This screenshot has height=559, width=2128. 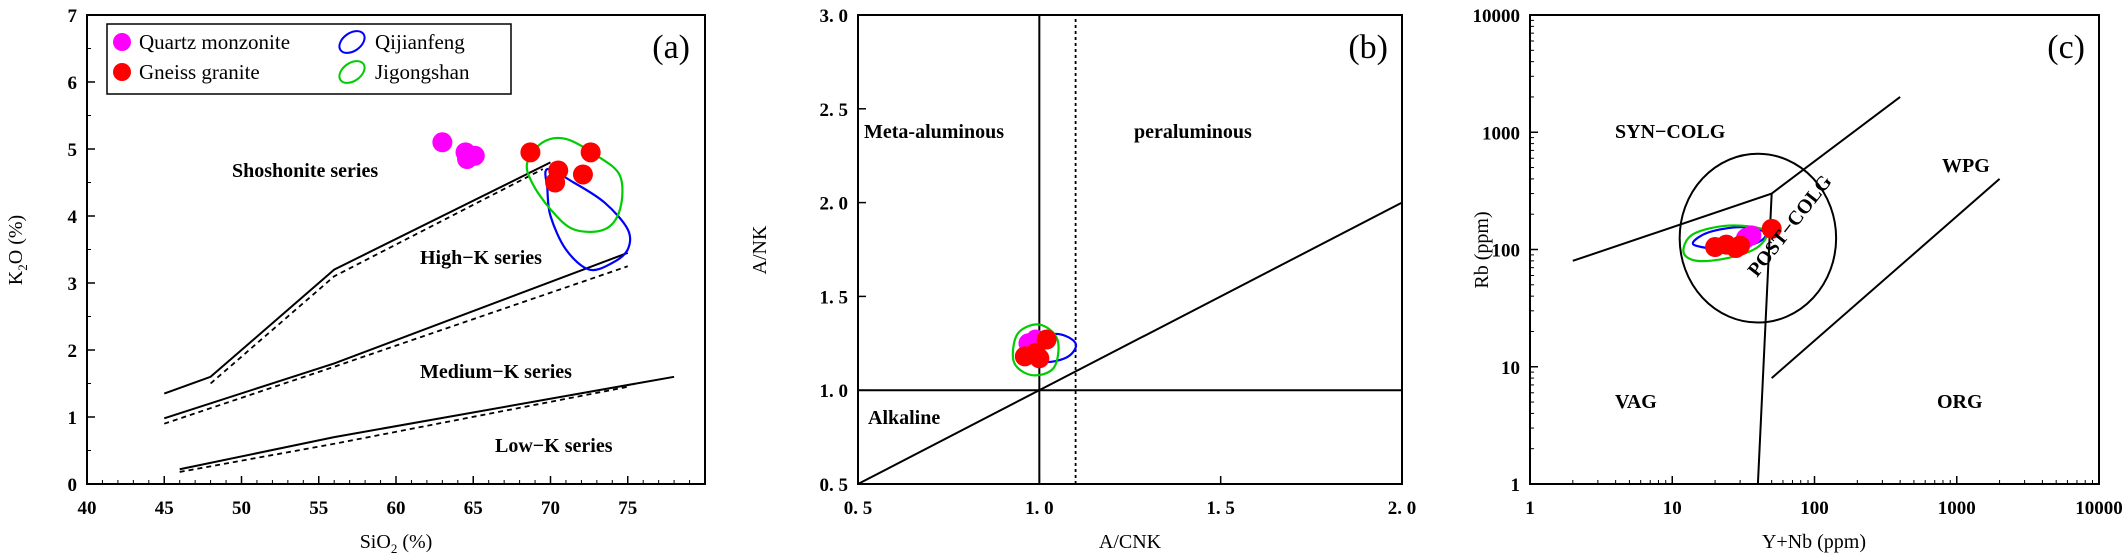 What do you see at coordinates (199, 72) in the screenshot?
I see `legend-label-gneiss-granite: Gneiss granite` at bounding box center [199, 72].